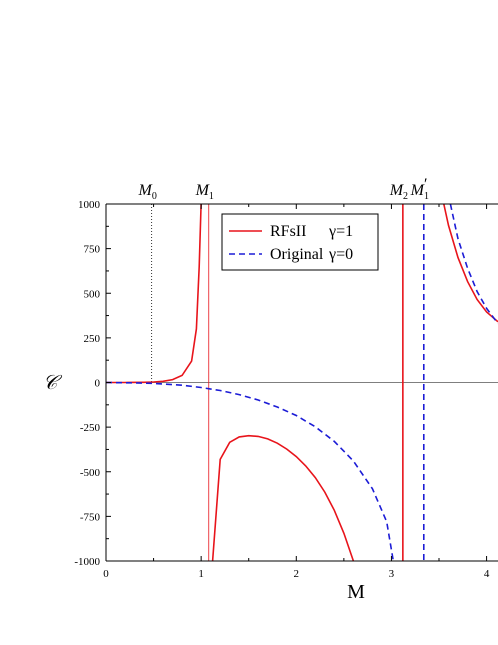 The height and width of the screenshot is (645, 498). Describe the element at coordinates (53, 383) in the screenshot. I see `y-axis-label: 𝒞` at that location.